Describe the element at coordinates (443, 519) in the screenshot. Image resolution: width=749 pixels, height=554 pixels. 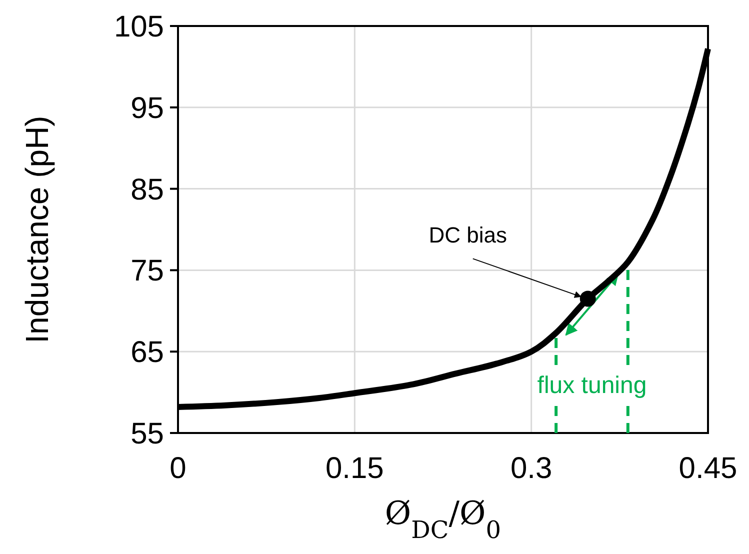
I see `x-axis-title: Ø$_{DC}$/Ø$_{0}$` at that location.